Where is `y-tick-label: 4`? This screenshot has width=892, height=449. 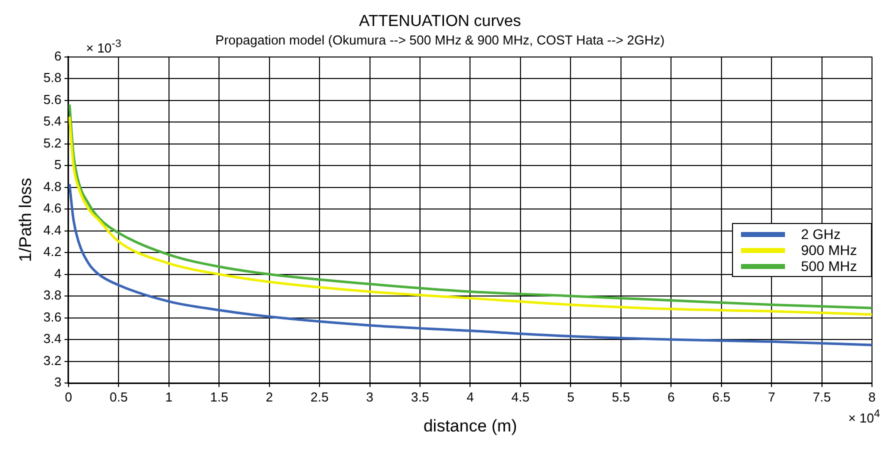
y-tick-label: 4 is located at coordinates (58, 273).